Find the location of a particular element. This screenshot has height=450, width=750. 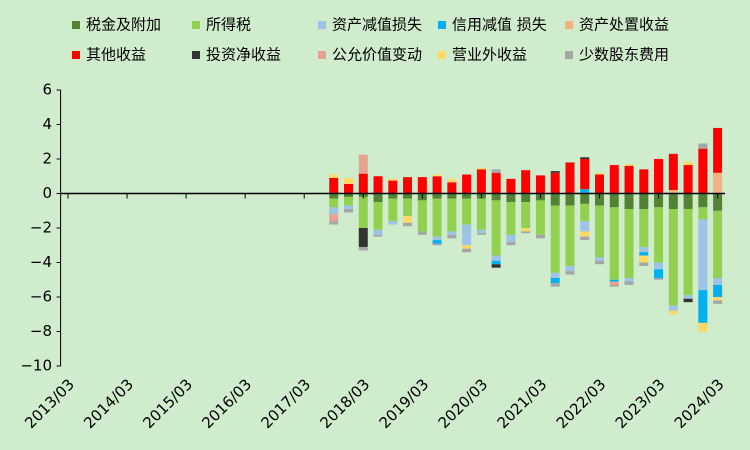

legend-label: 税金及附加 is located at coordinates (123, 25).